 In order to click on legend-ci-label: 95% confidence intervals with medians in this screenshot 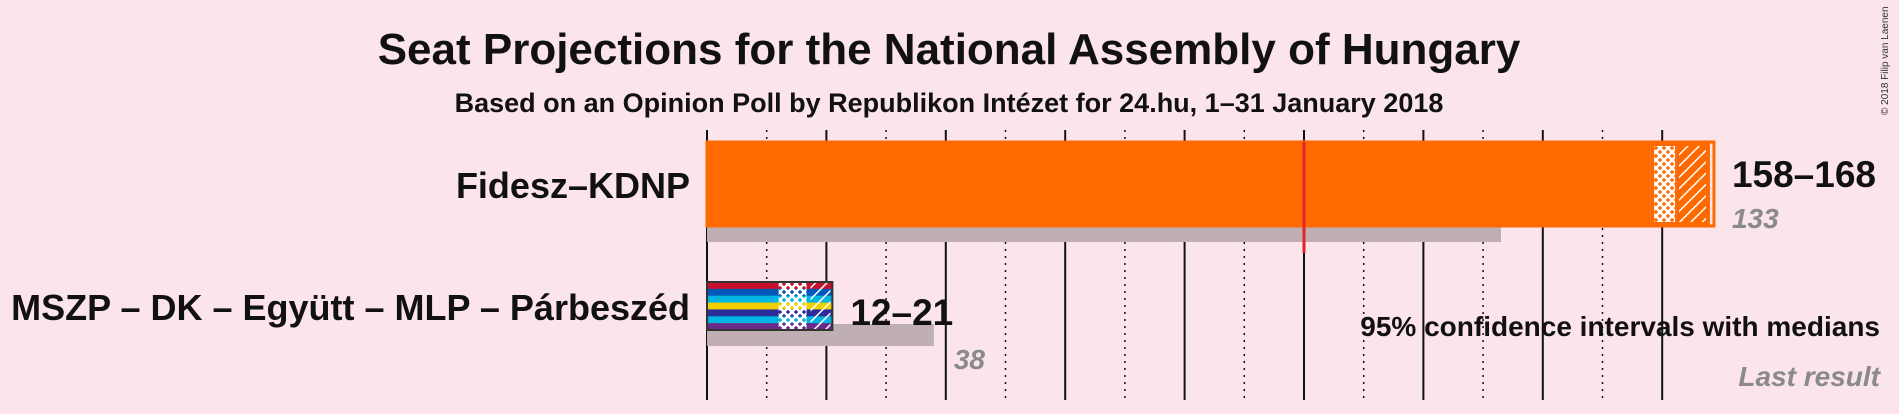, I will do `click(1620, 326)`.